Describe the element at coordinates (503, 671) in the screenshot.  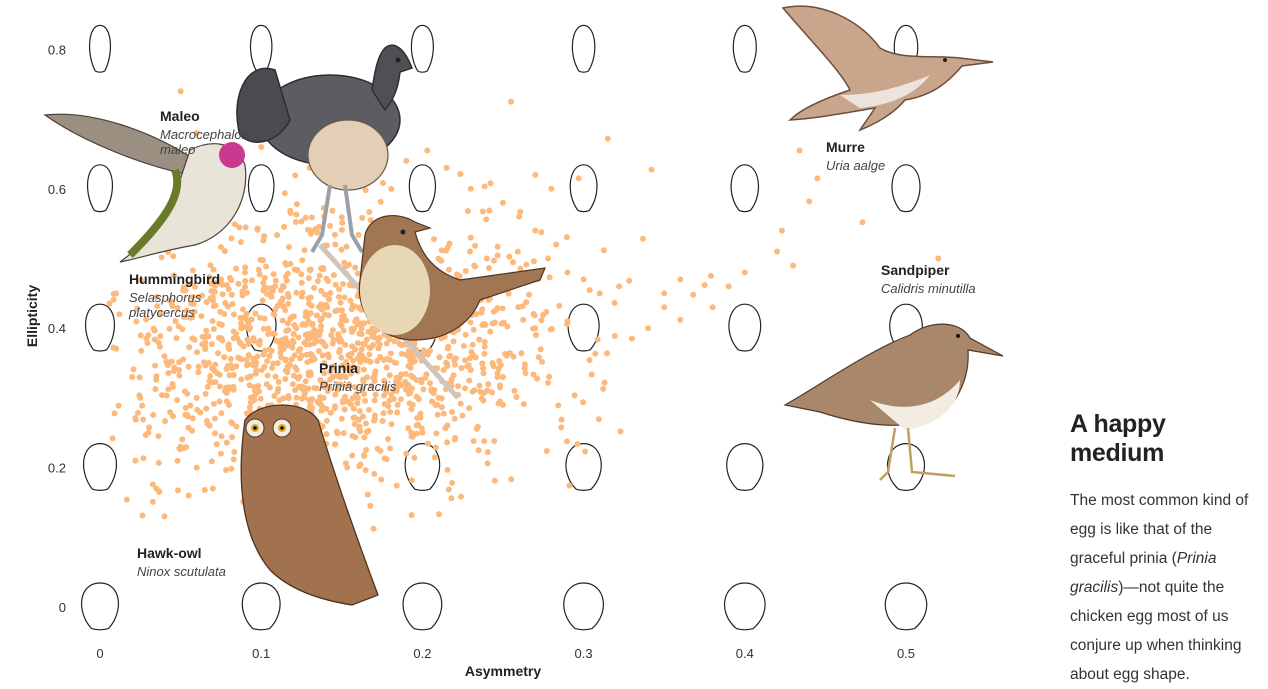
I see `x-axis-title: Asymmetry` at that location.